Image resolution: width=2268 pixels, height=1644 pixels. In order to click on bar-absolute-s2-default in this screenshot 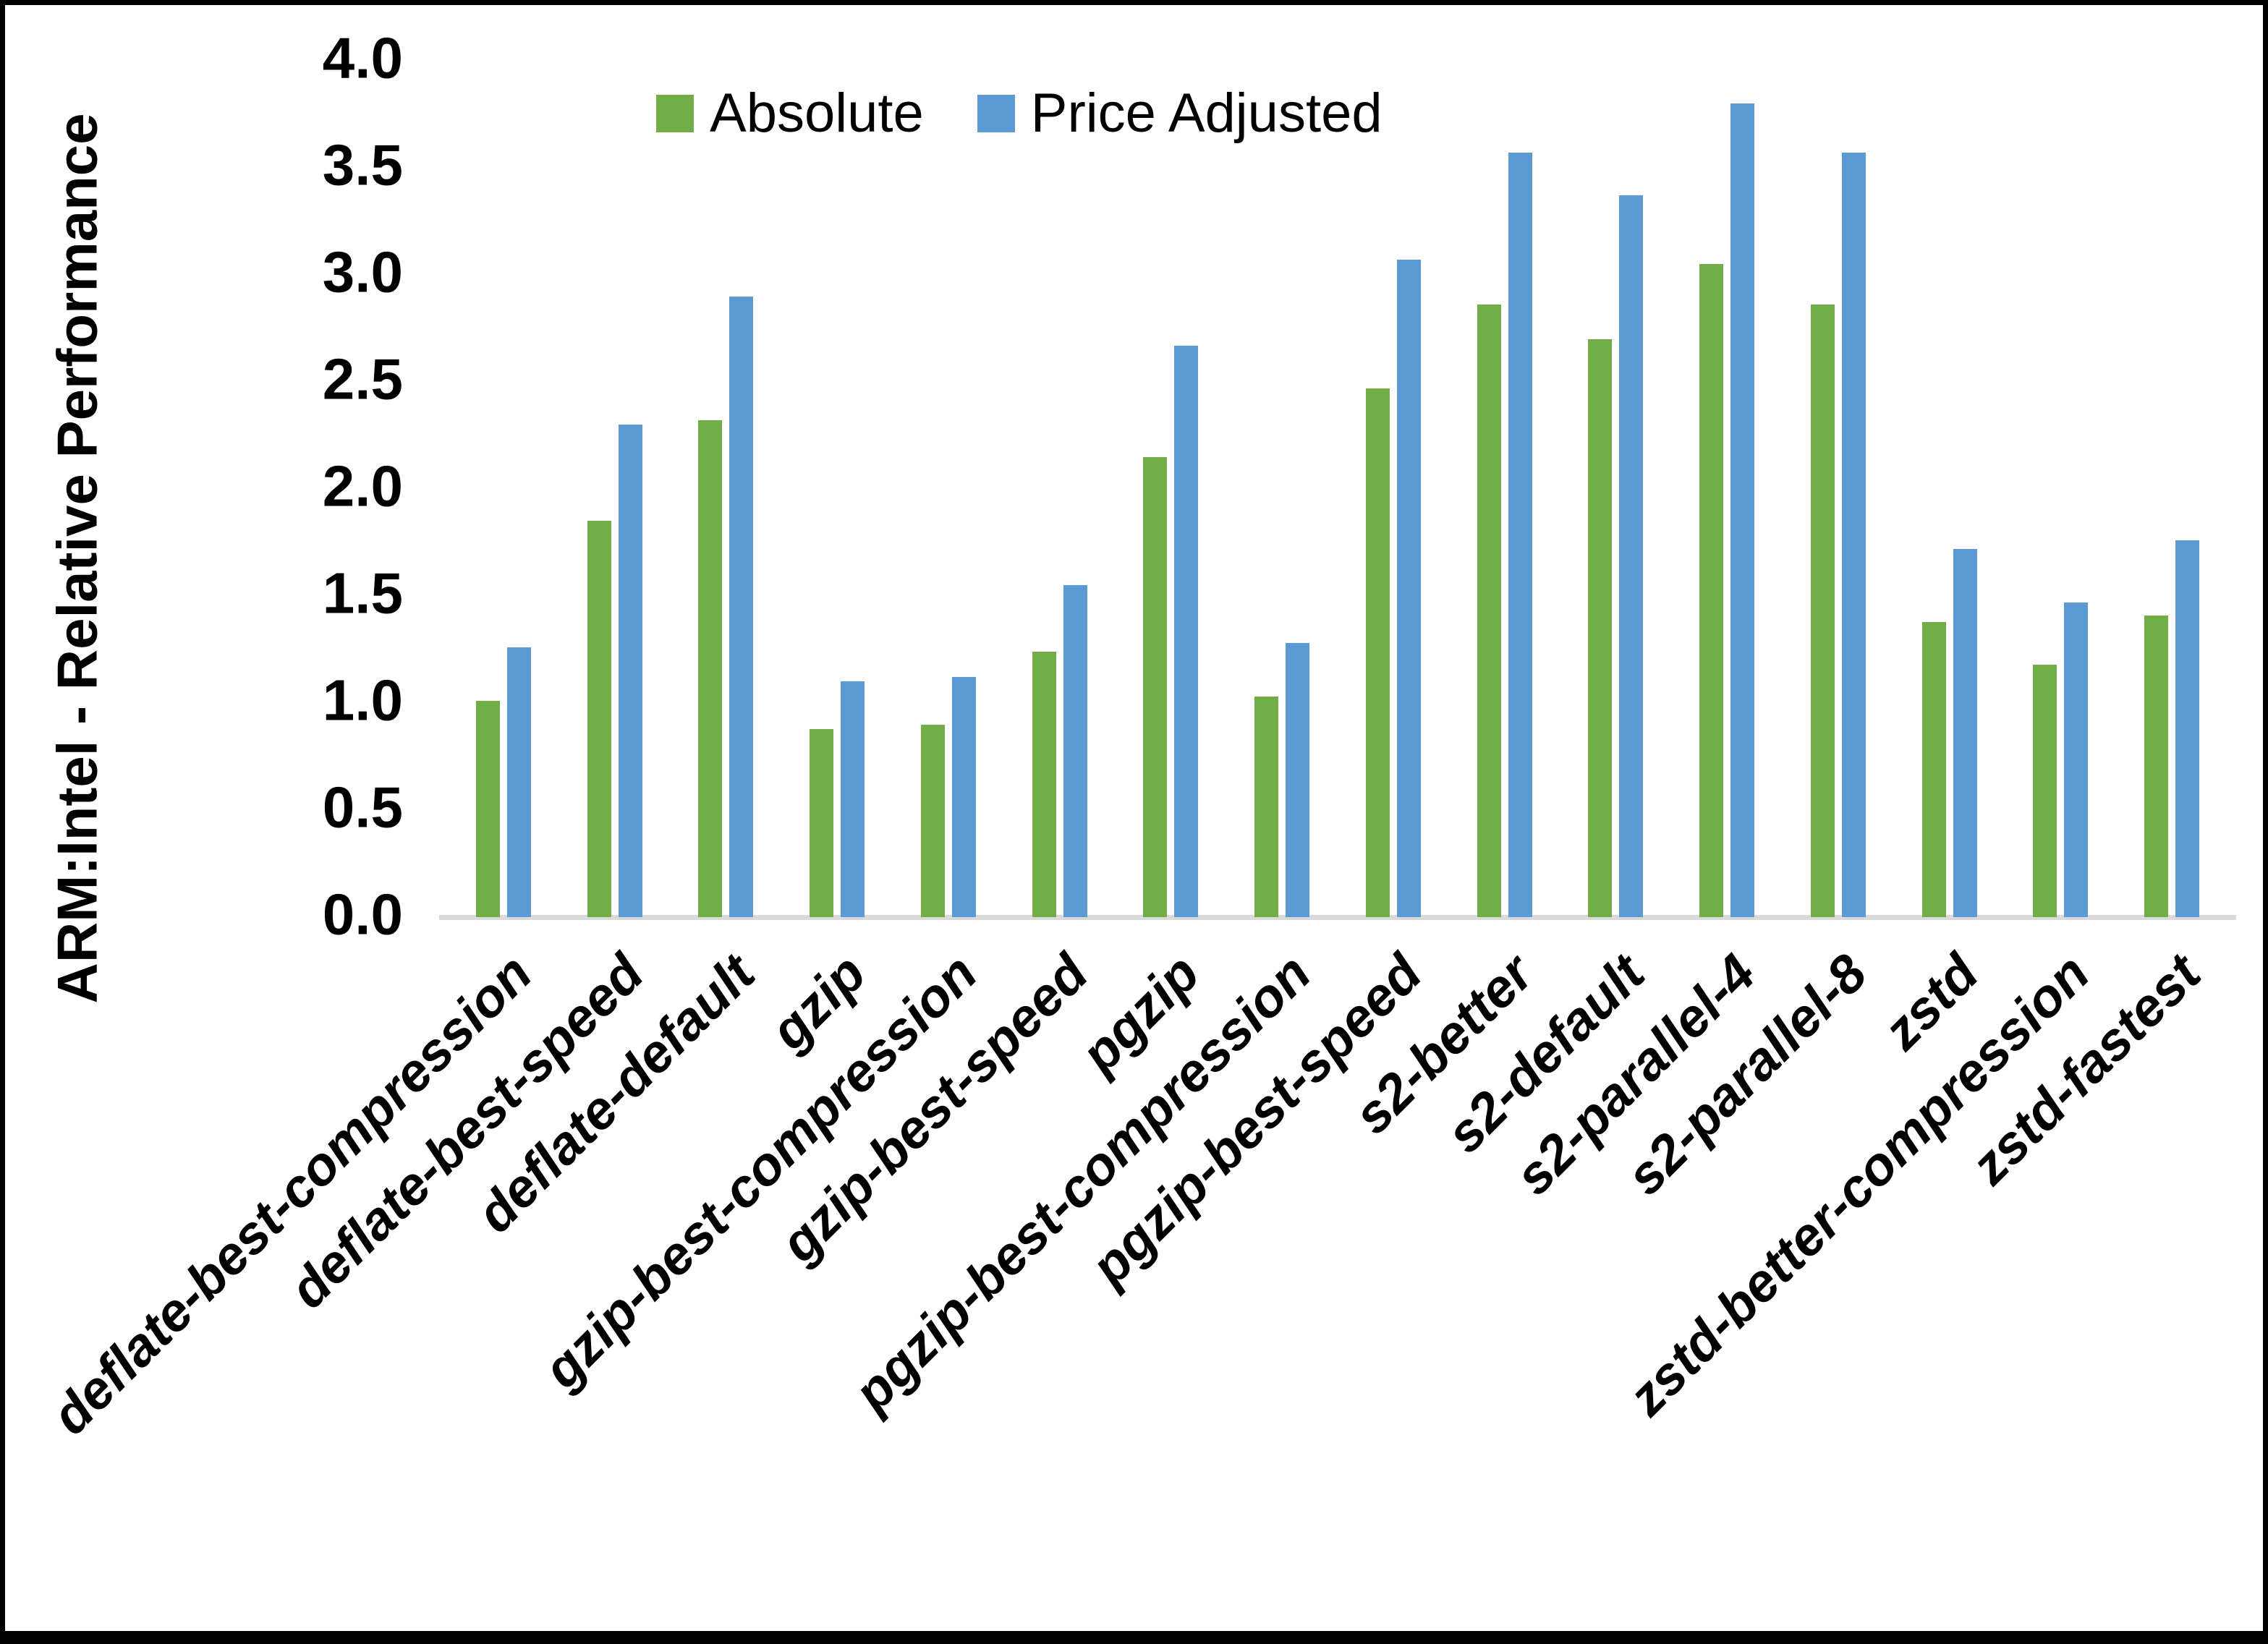, I will do `click(1600, 627)`.